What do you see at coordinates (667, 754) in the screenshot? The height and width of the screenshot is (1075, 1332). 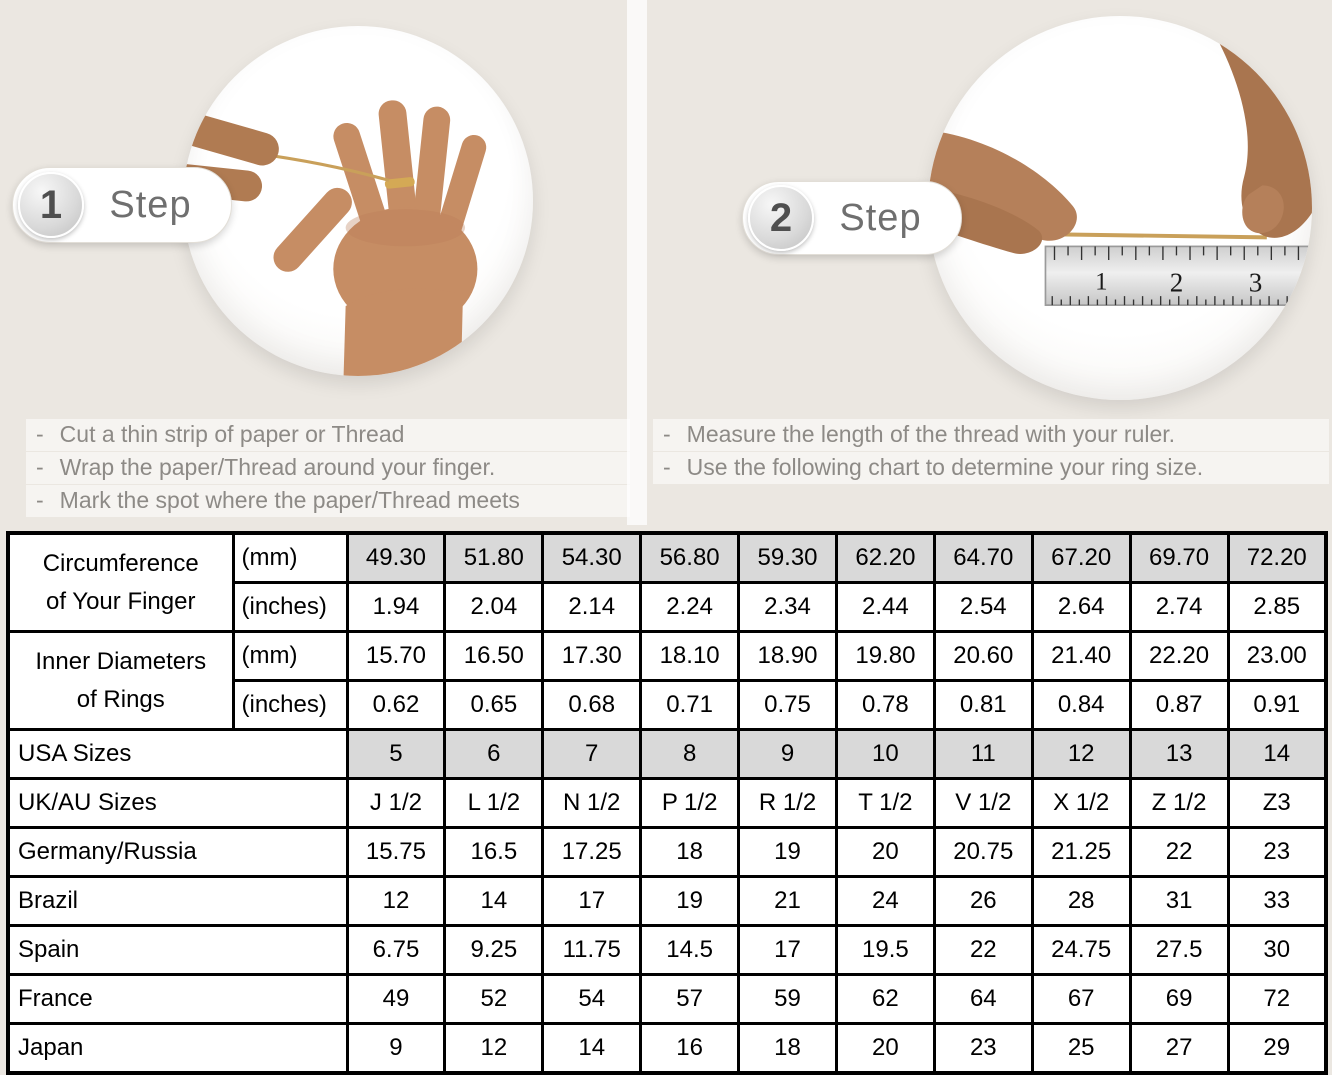 I see `table-row: USA Sizes 5 6 7 8 9 10 11 12 13 14` at bounding box center [667, 754].